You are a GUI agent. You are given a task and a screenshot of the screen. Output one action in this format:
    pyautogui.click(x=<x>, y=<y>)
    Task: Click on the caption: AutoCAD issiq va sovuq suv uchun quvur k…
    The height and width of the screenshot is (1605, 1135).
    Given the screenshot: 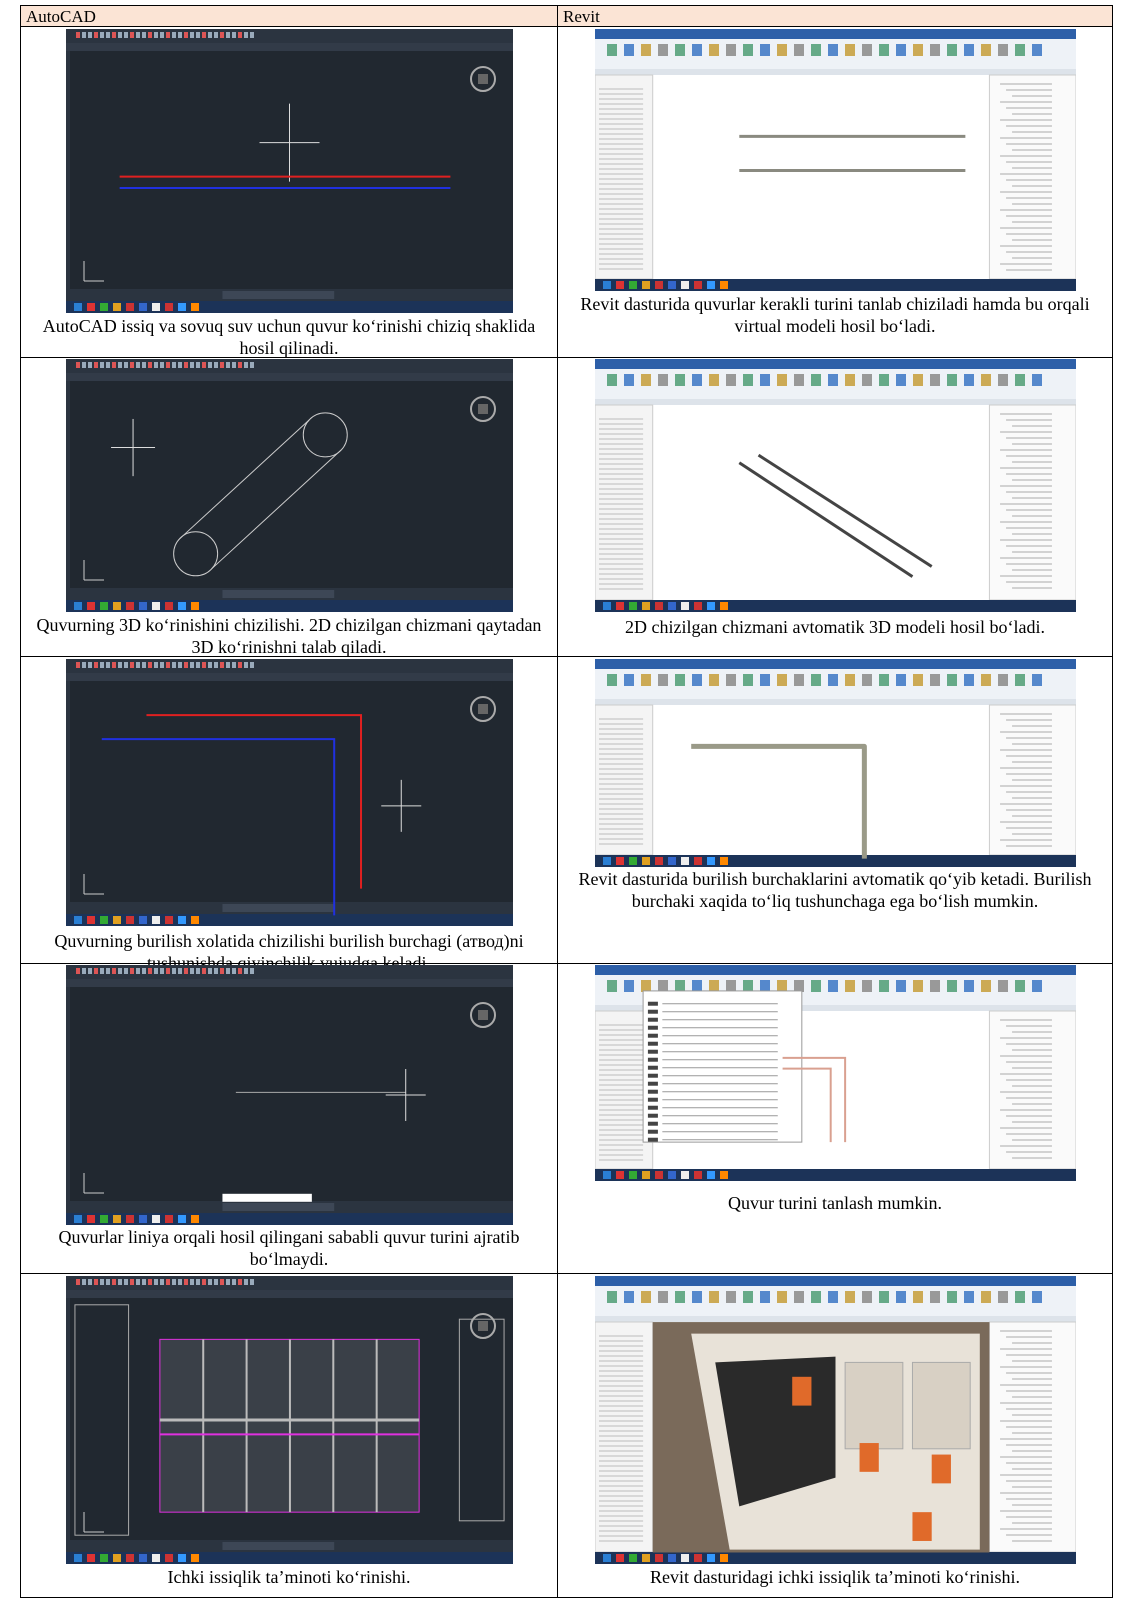 What is the action you would take?
    pyautogui.click(x=289, y=337)
    